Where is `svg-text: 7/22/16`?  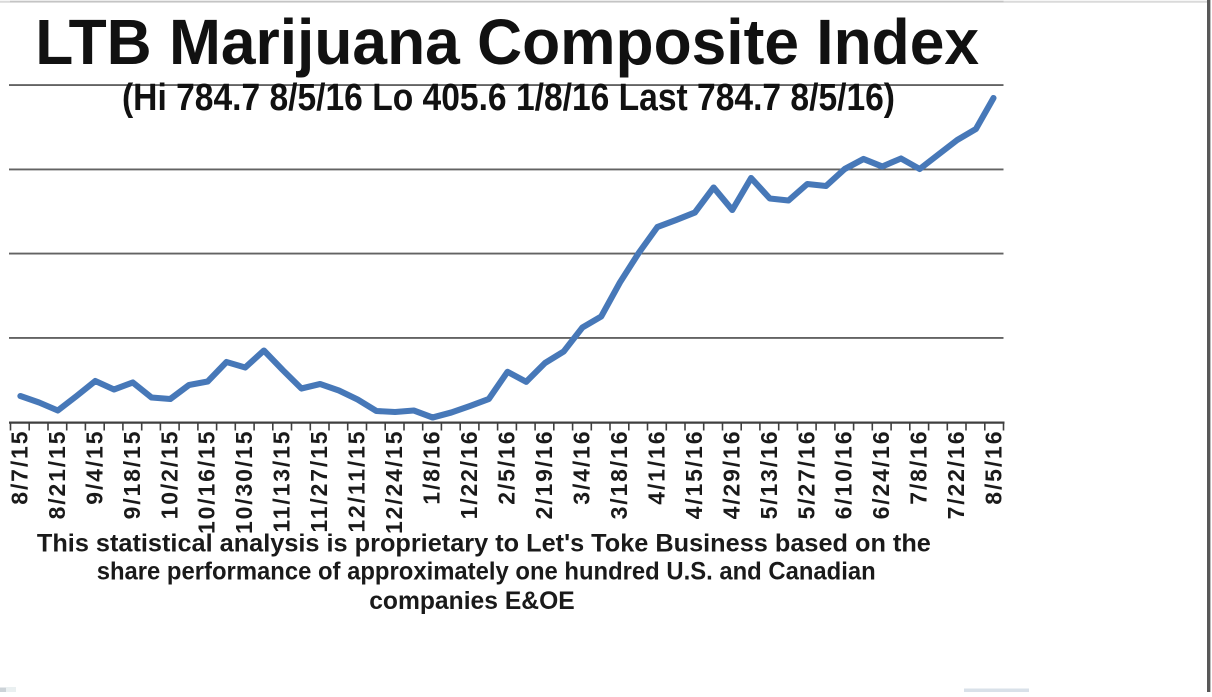
svg-text: 7/22/16 is located at coordinates (956, 476).